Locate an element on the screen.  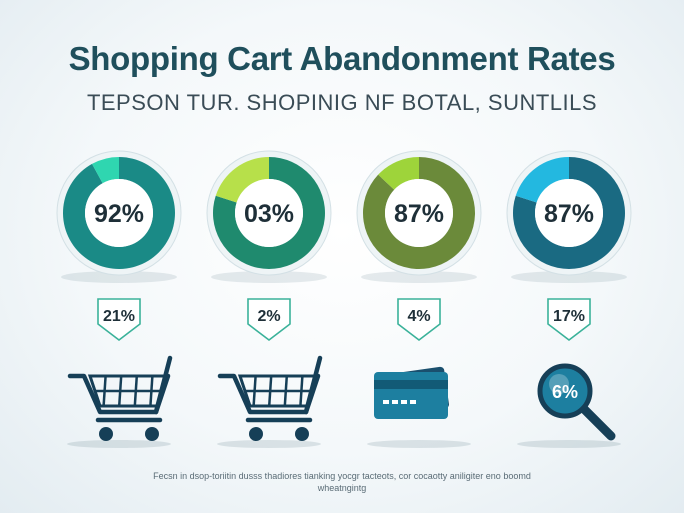
badge-label: 21% is located at coordinates (119, 316).